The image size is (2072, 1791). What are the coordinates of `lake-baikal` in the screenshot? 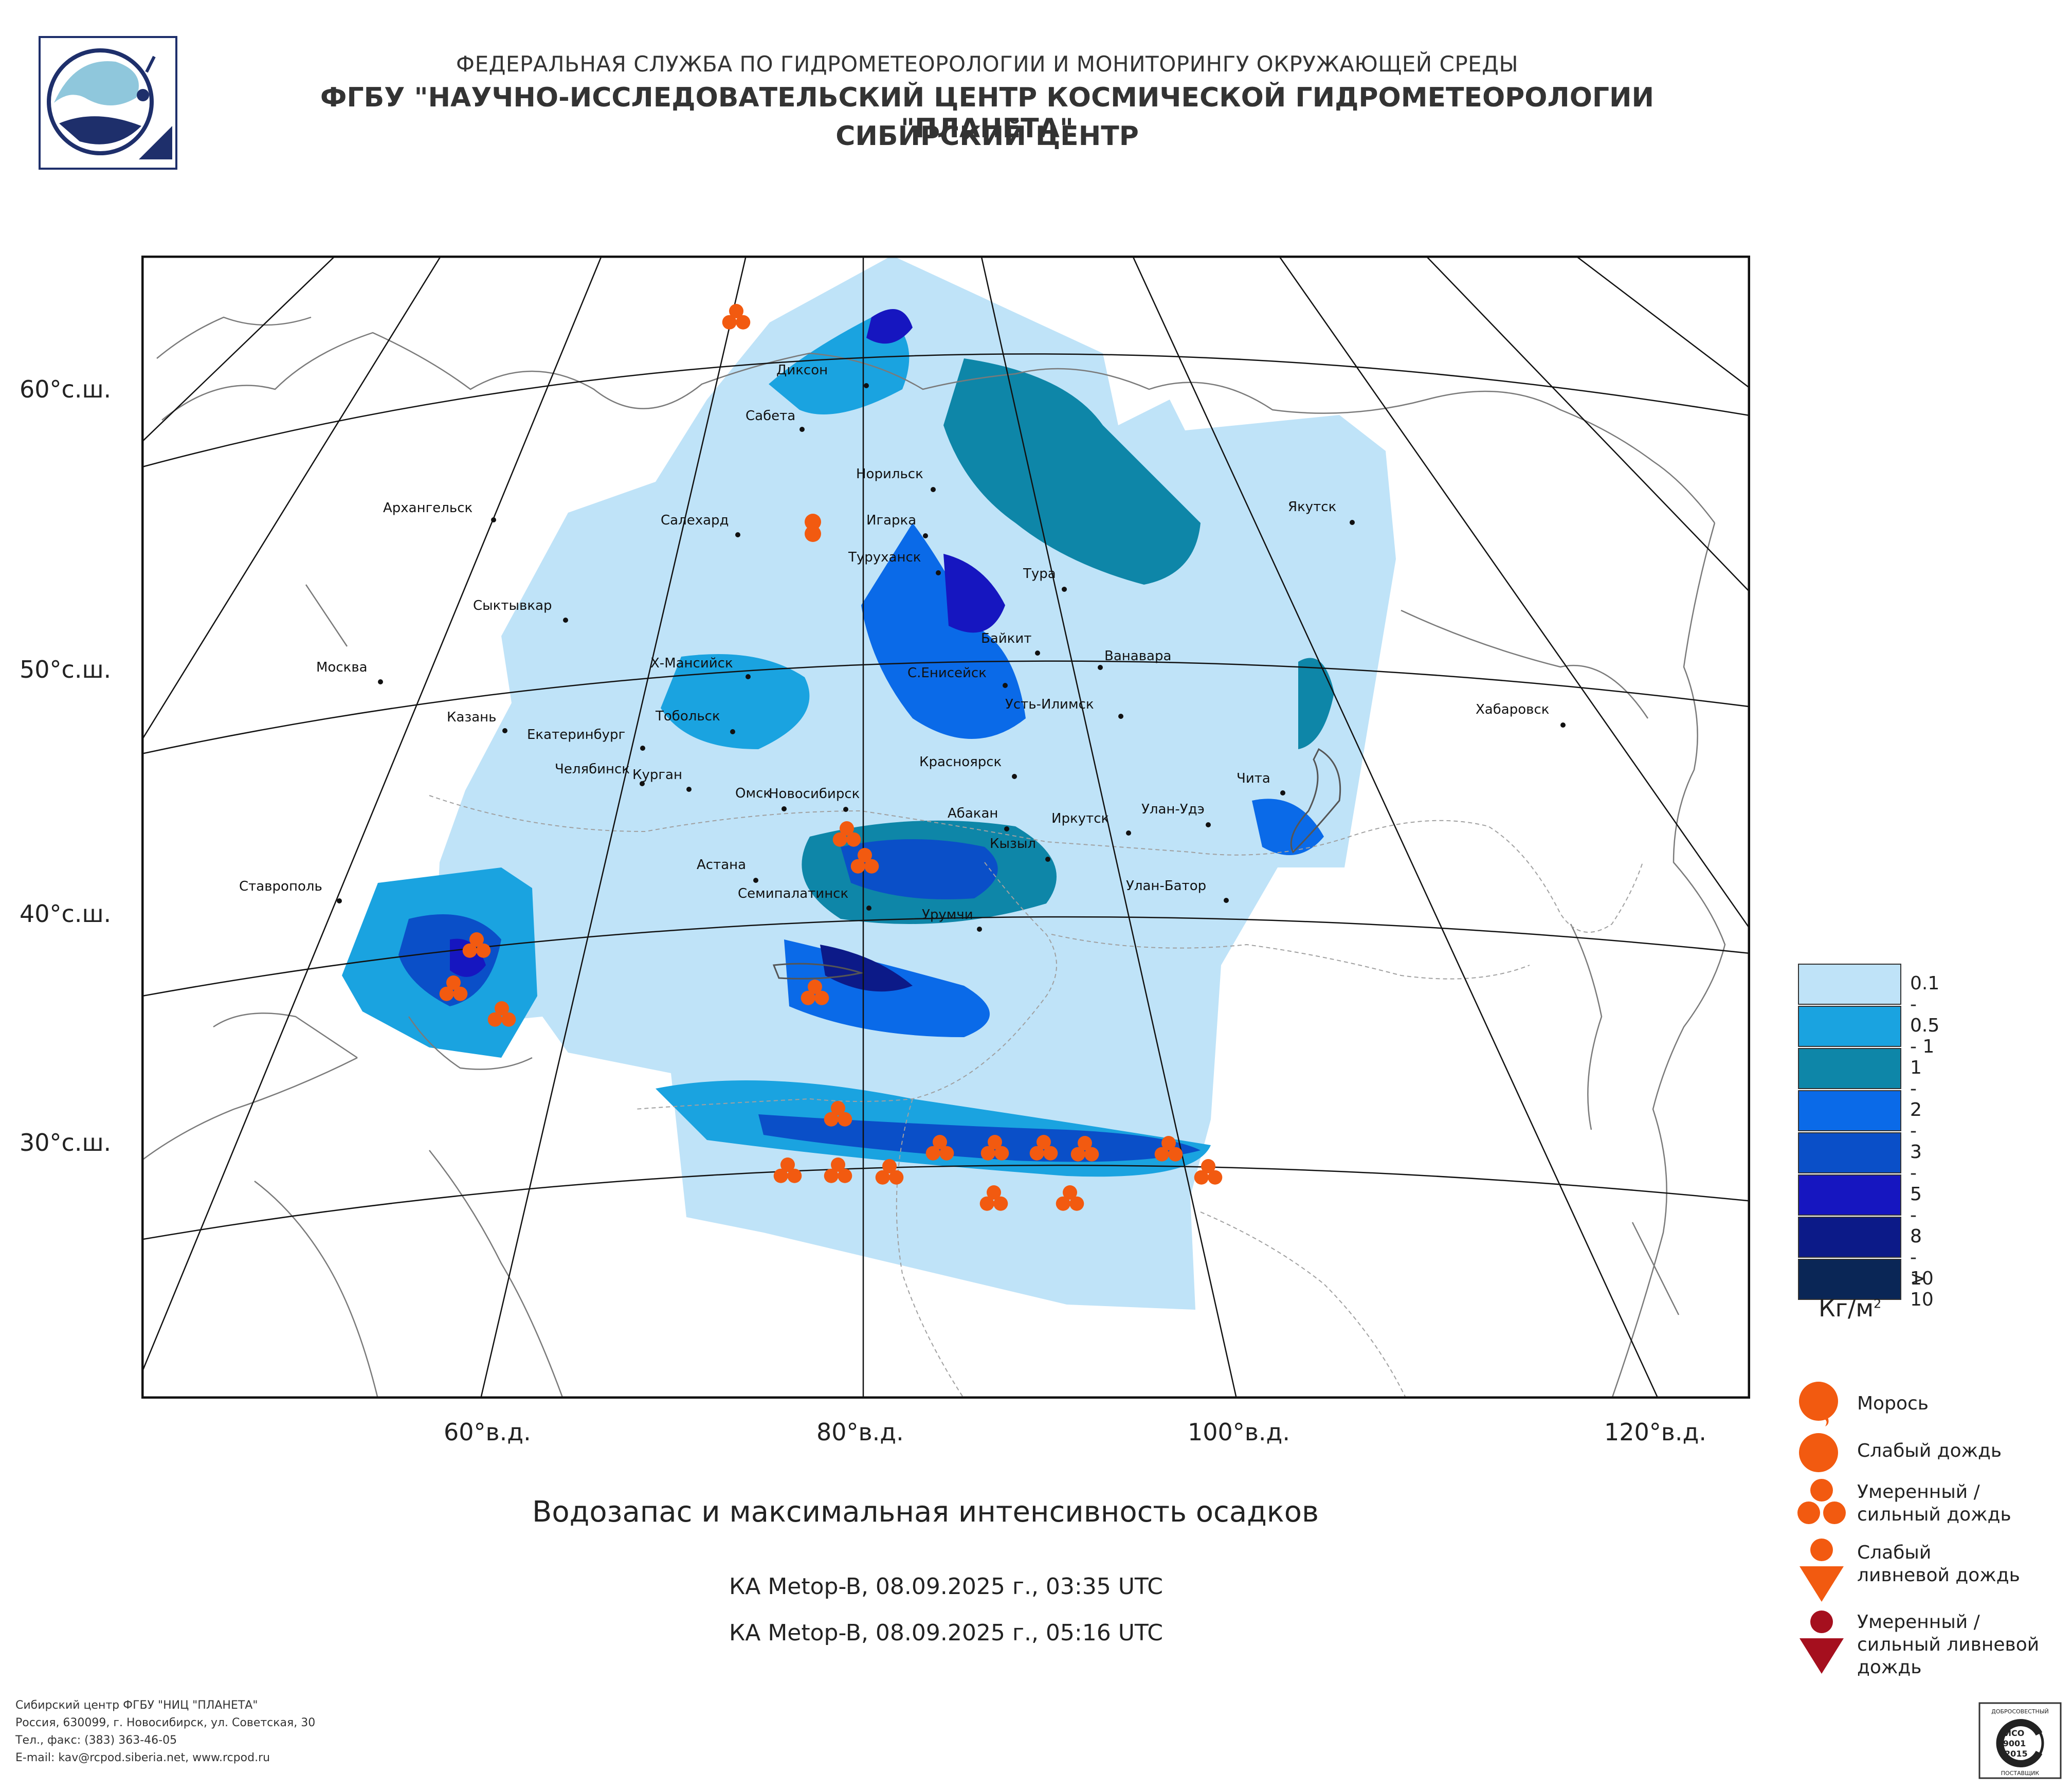 It's located at (1315, 801).